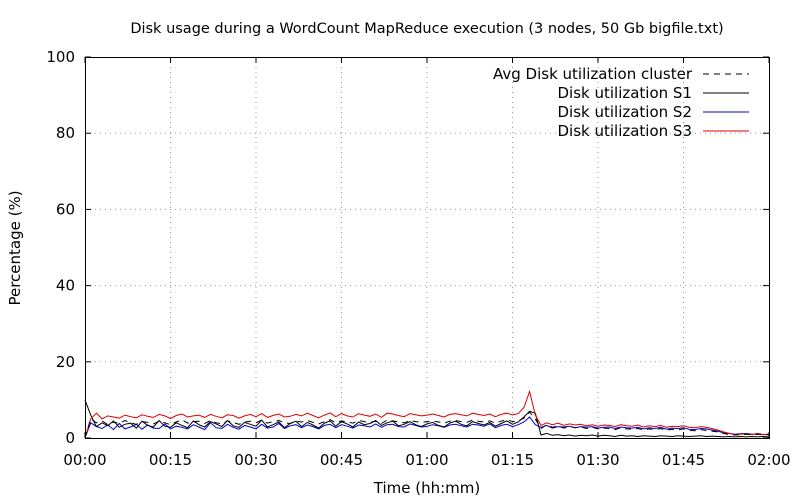 The height and width of the screenshot is (500, 800). Describe the element at coordinates (65, 286) in the screenshot. I see `y-tick-label: 40` at that location.